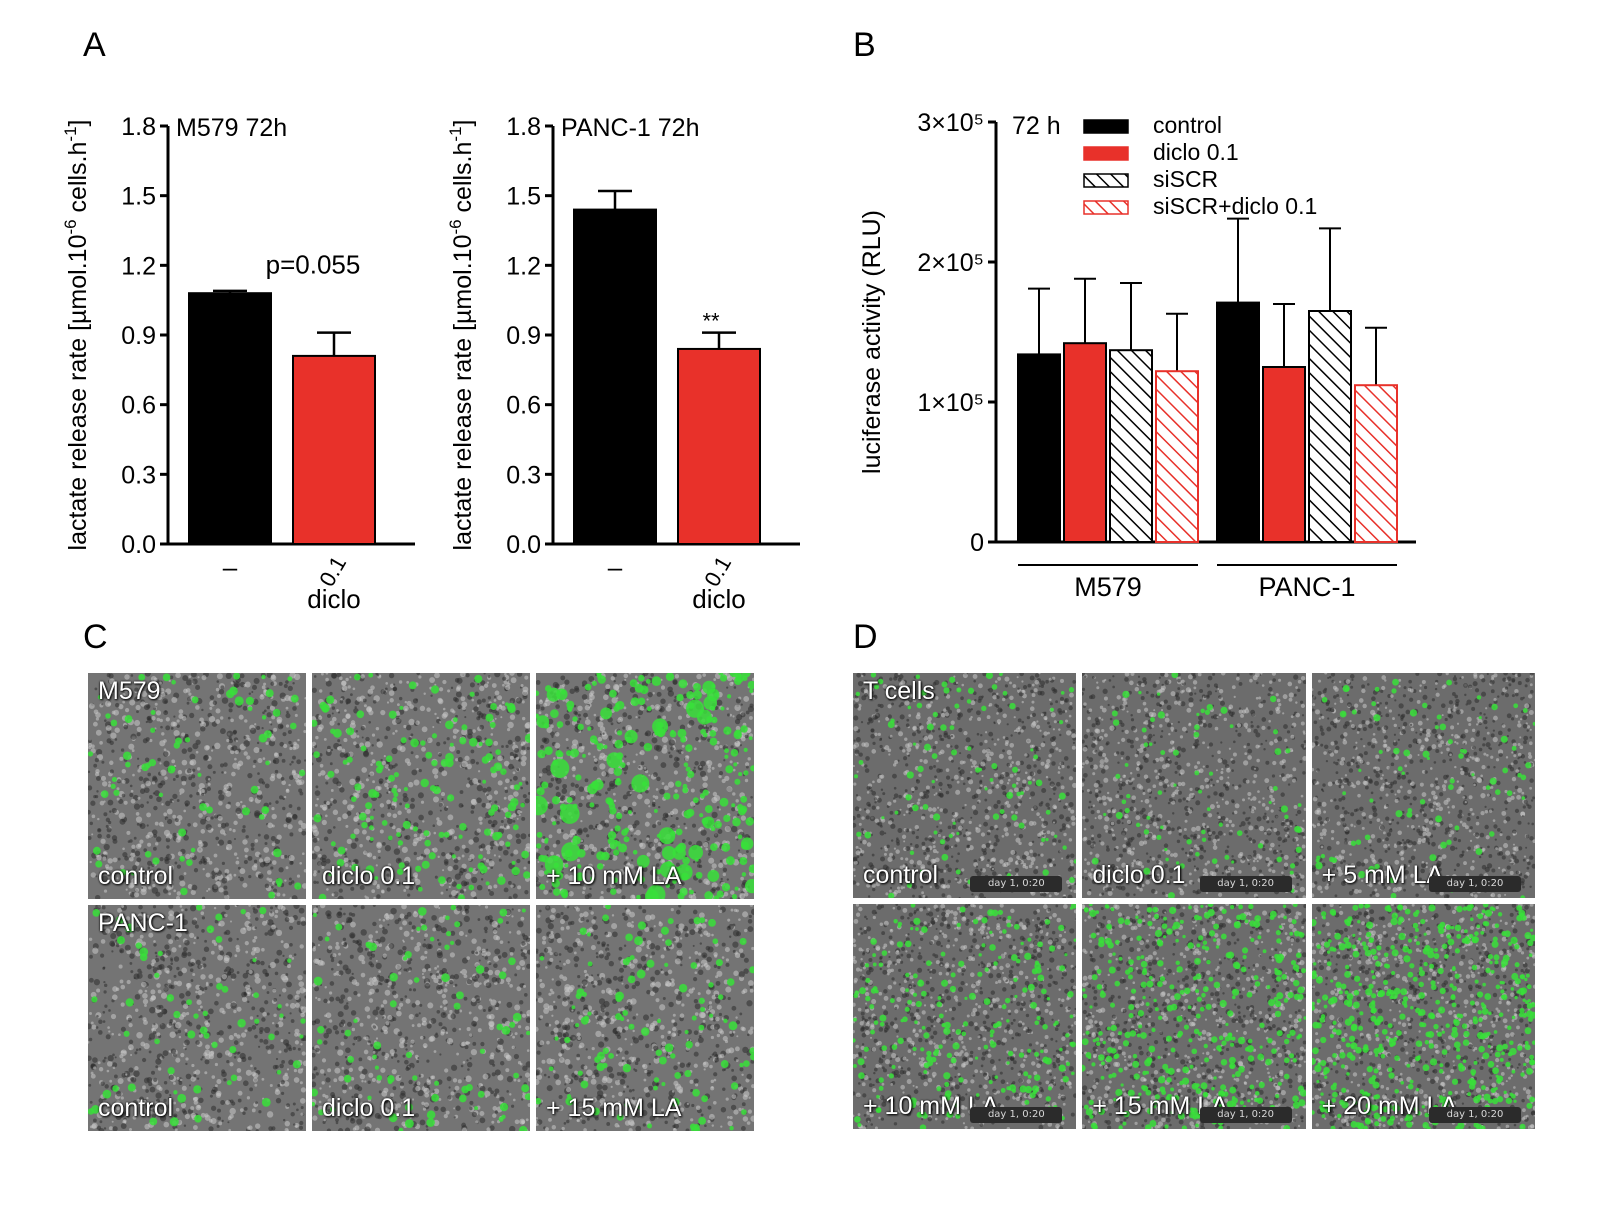 The width and height of the screenshot is (1622, 1208). I want to click on y-tick-label: 3×10⁵, so click(950, 123).